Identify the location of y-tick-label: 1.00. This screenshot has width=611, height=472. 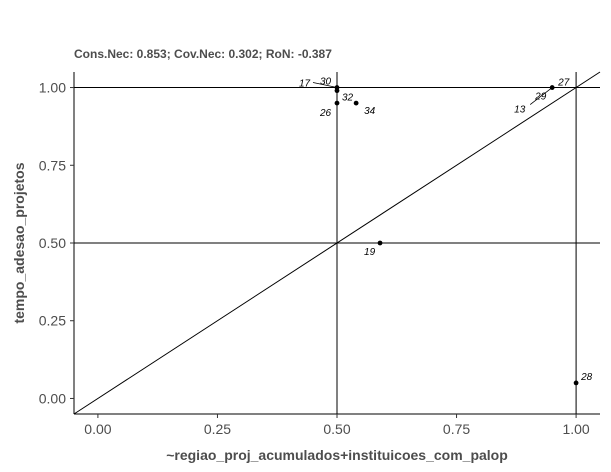
(52, 88).